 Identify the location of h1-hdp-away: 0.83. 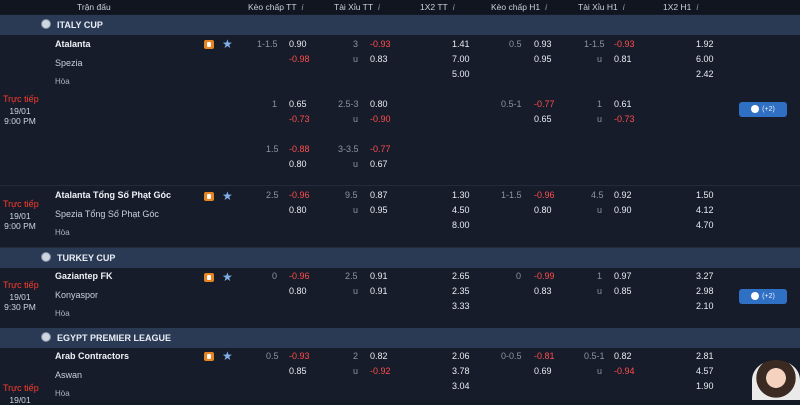
(543, 291).